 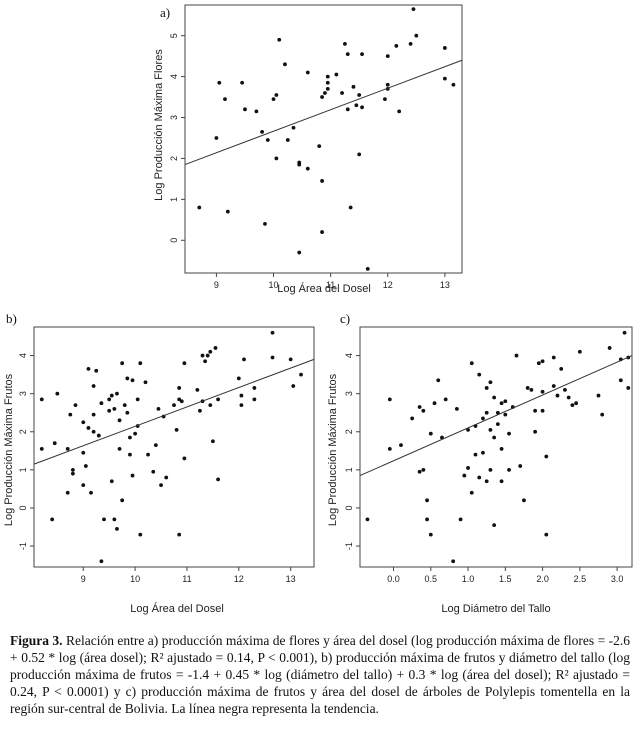 What do you see at coordinates (431, 579) in the screenshot?
I see `x-tick-label: 0.5` at bounding box center [431, 579].